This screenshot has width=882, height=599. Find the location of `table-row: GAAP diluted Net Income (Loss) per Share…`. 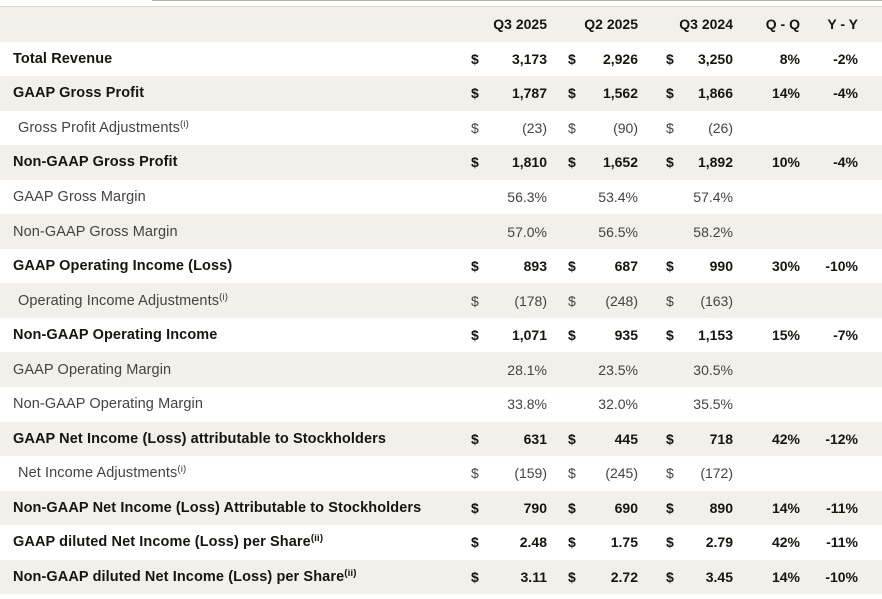

table-row: GAAP diluted Net Income (Loss) per Share… is located at coordinates (441, 542).